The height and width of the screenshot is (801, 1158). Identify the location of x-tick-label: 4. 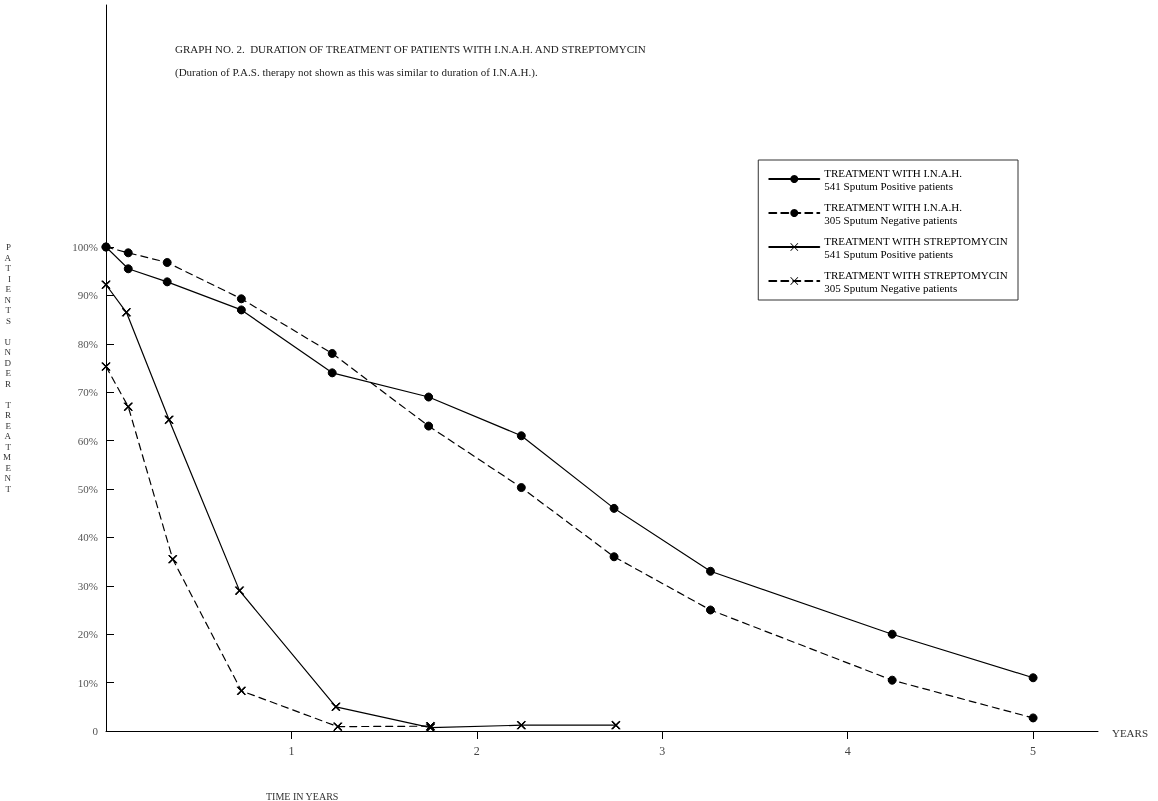
(847, 751).